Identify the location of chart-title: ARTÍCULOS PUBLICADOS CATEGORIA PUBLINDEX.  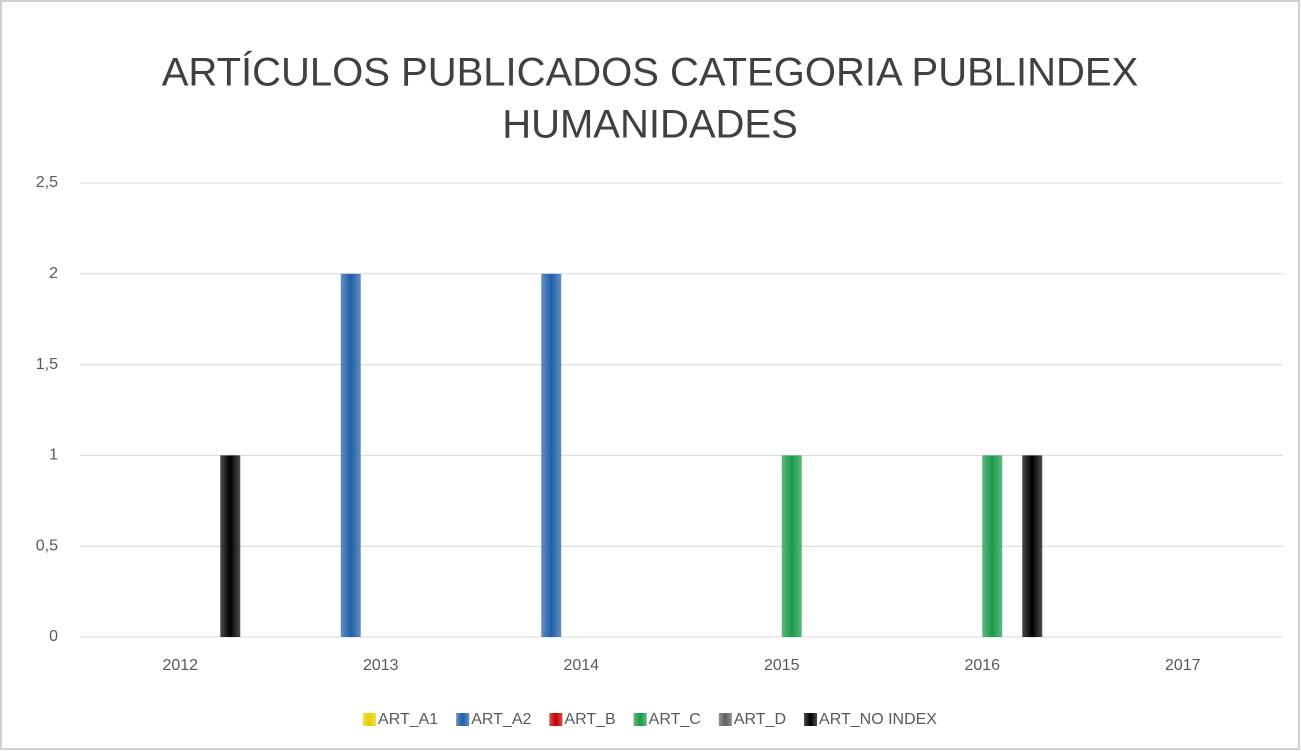
(650, 72).